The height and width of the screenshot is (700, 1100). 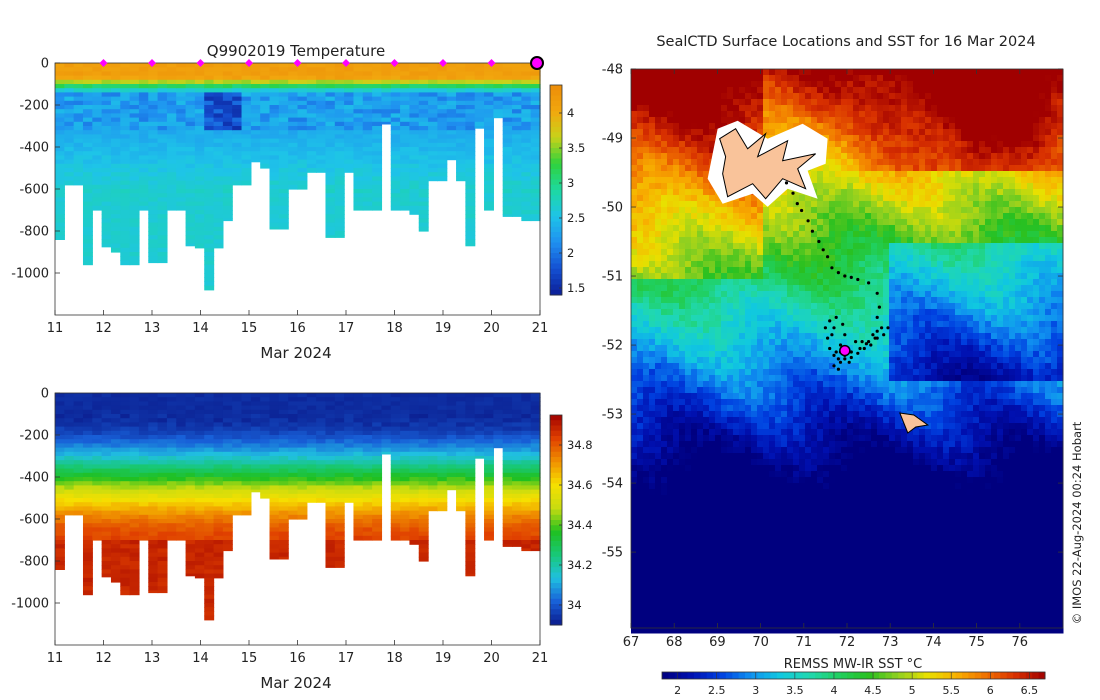 I want to click on x-tick-label: 13, so click(x=152, y=328).